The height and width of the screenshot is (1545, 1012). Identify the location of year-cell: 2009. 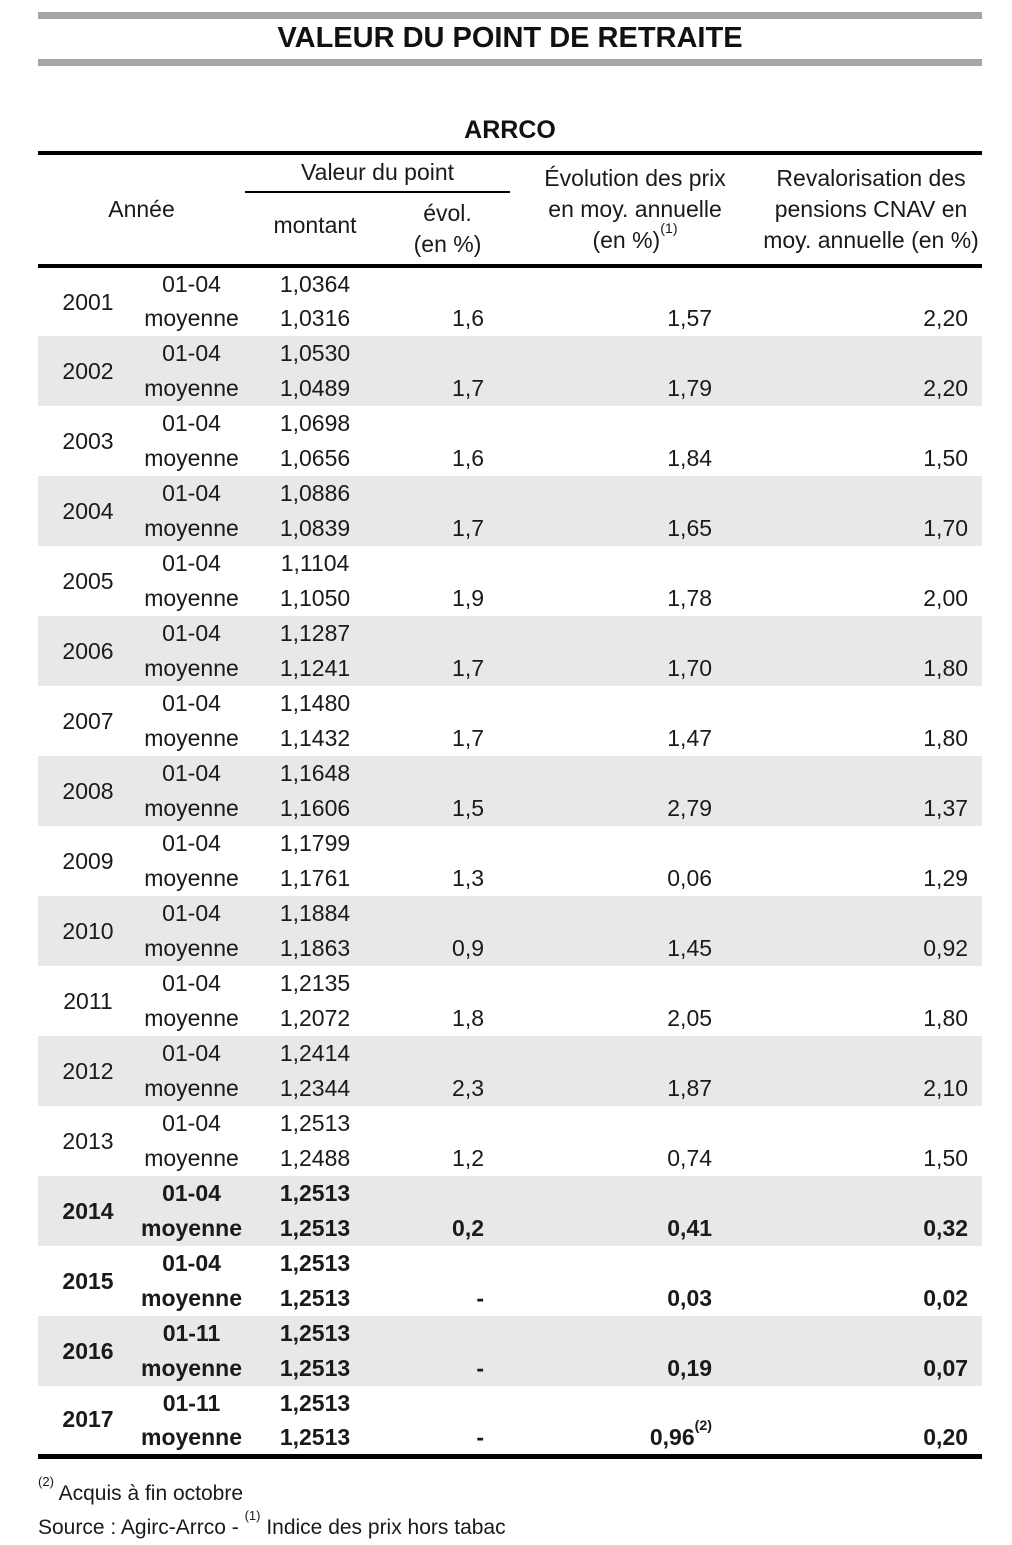
(88, 860).